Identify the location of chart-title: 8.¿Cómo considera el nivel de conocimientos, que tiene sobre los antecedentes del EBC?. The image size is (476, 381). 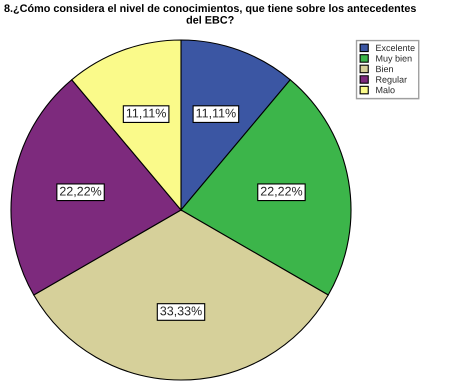
(210, 14).